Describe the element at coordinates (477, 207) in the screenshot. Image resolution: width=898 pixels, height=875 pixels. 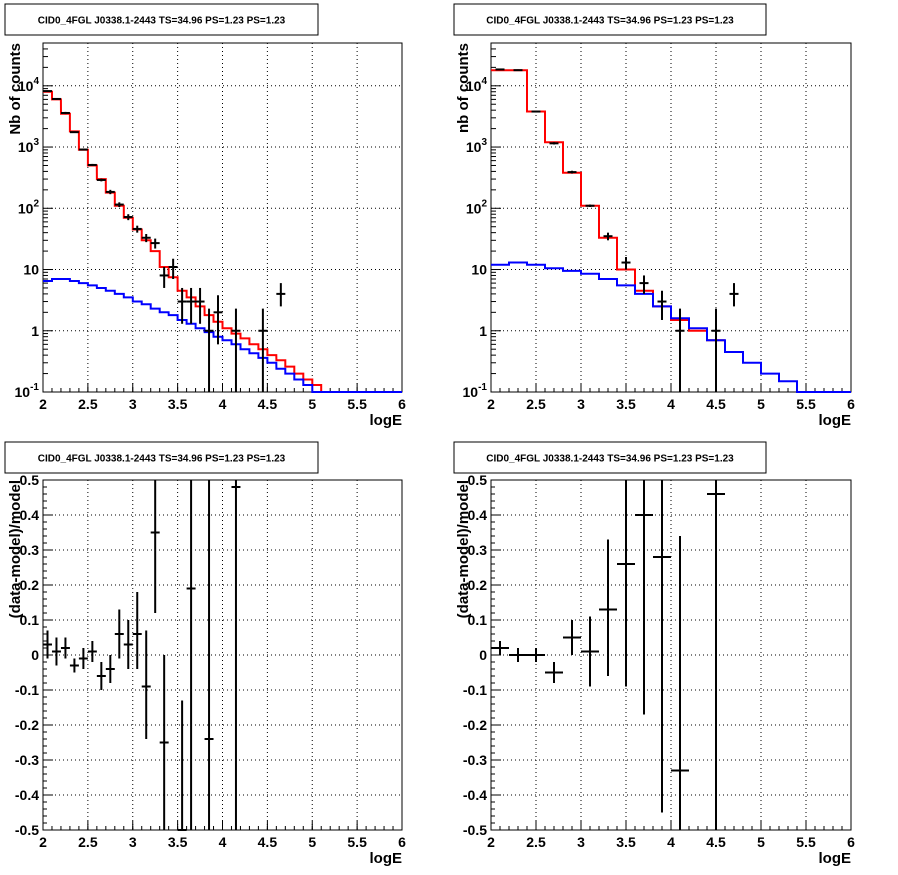
I see `y-tick-label: 10²` at that location.